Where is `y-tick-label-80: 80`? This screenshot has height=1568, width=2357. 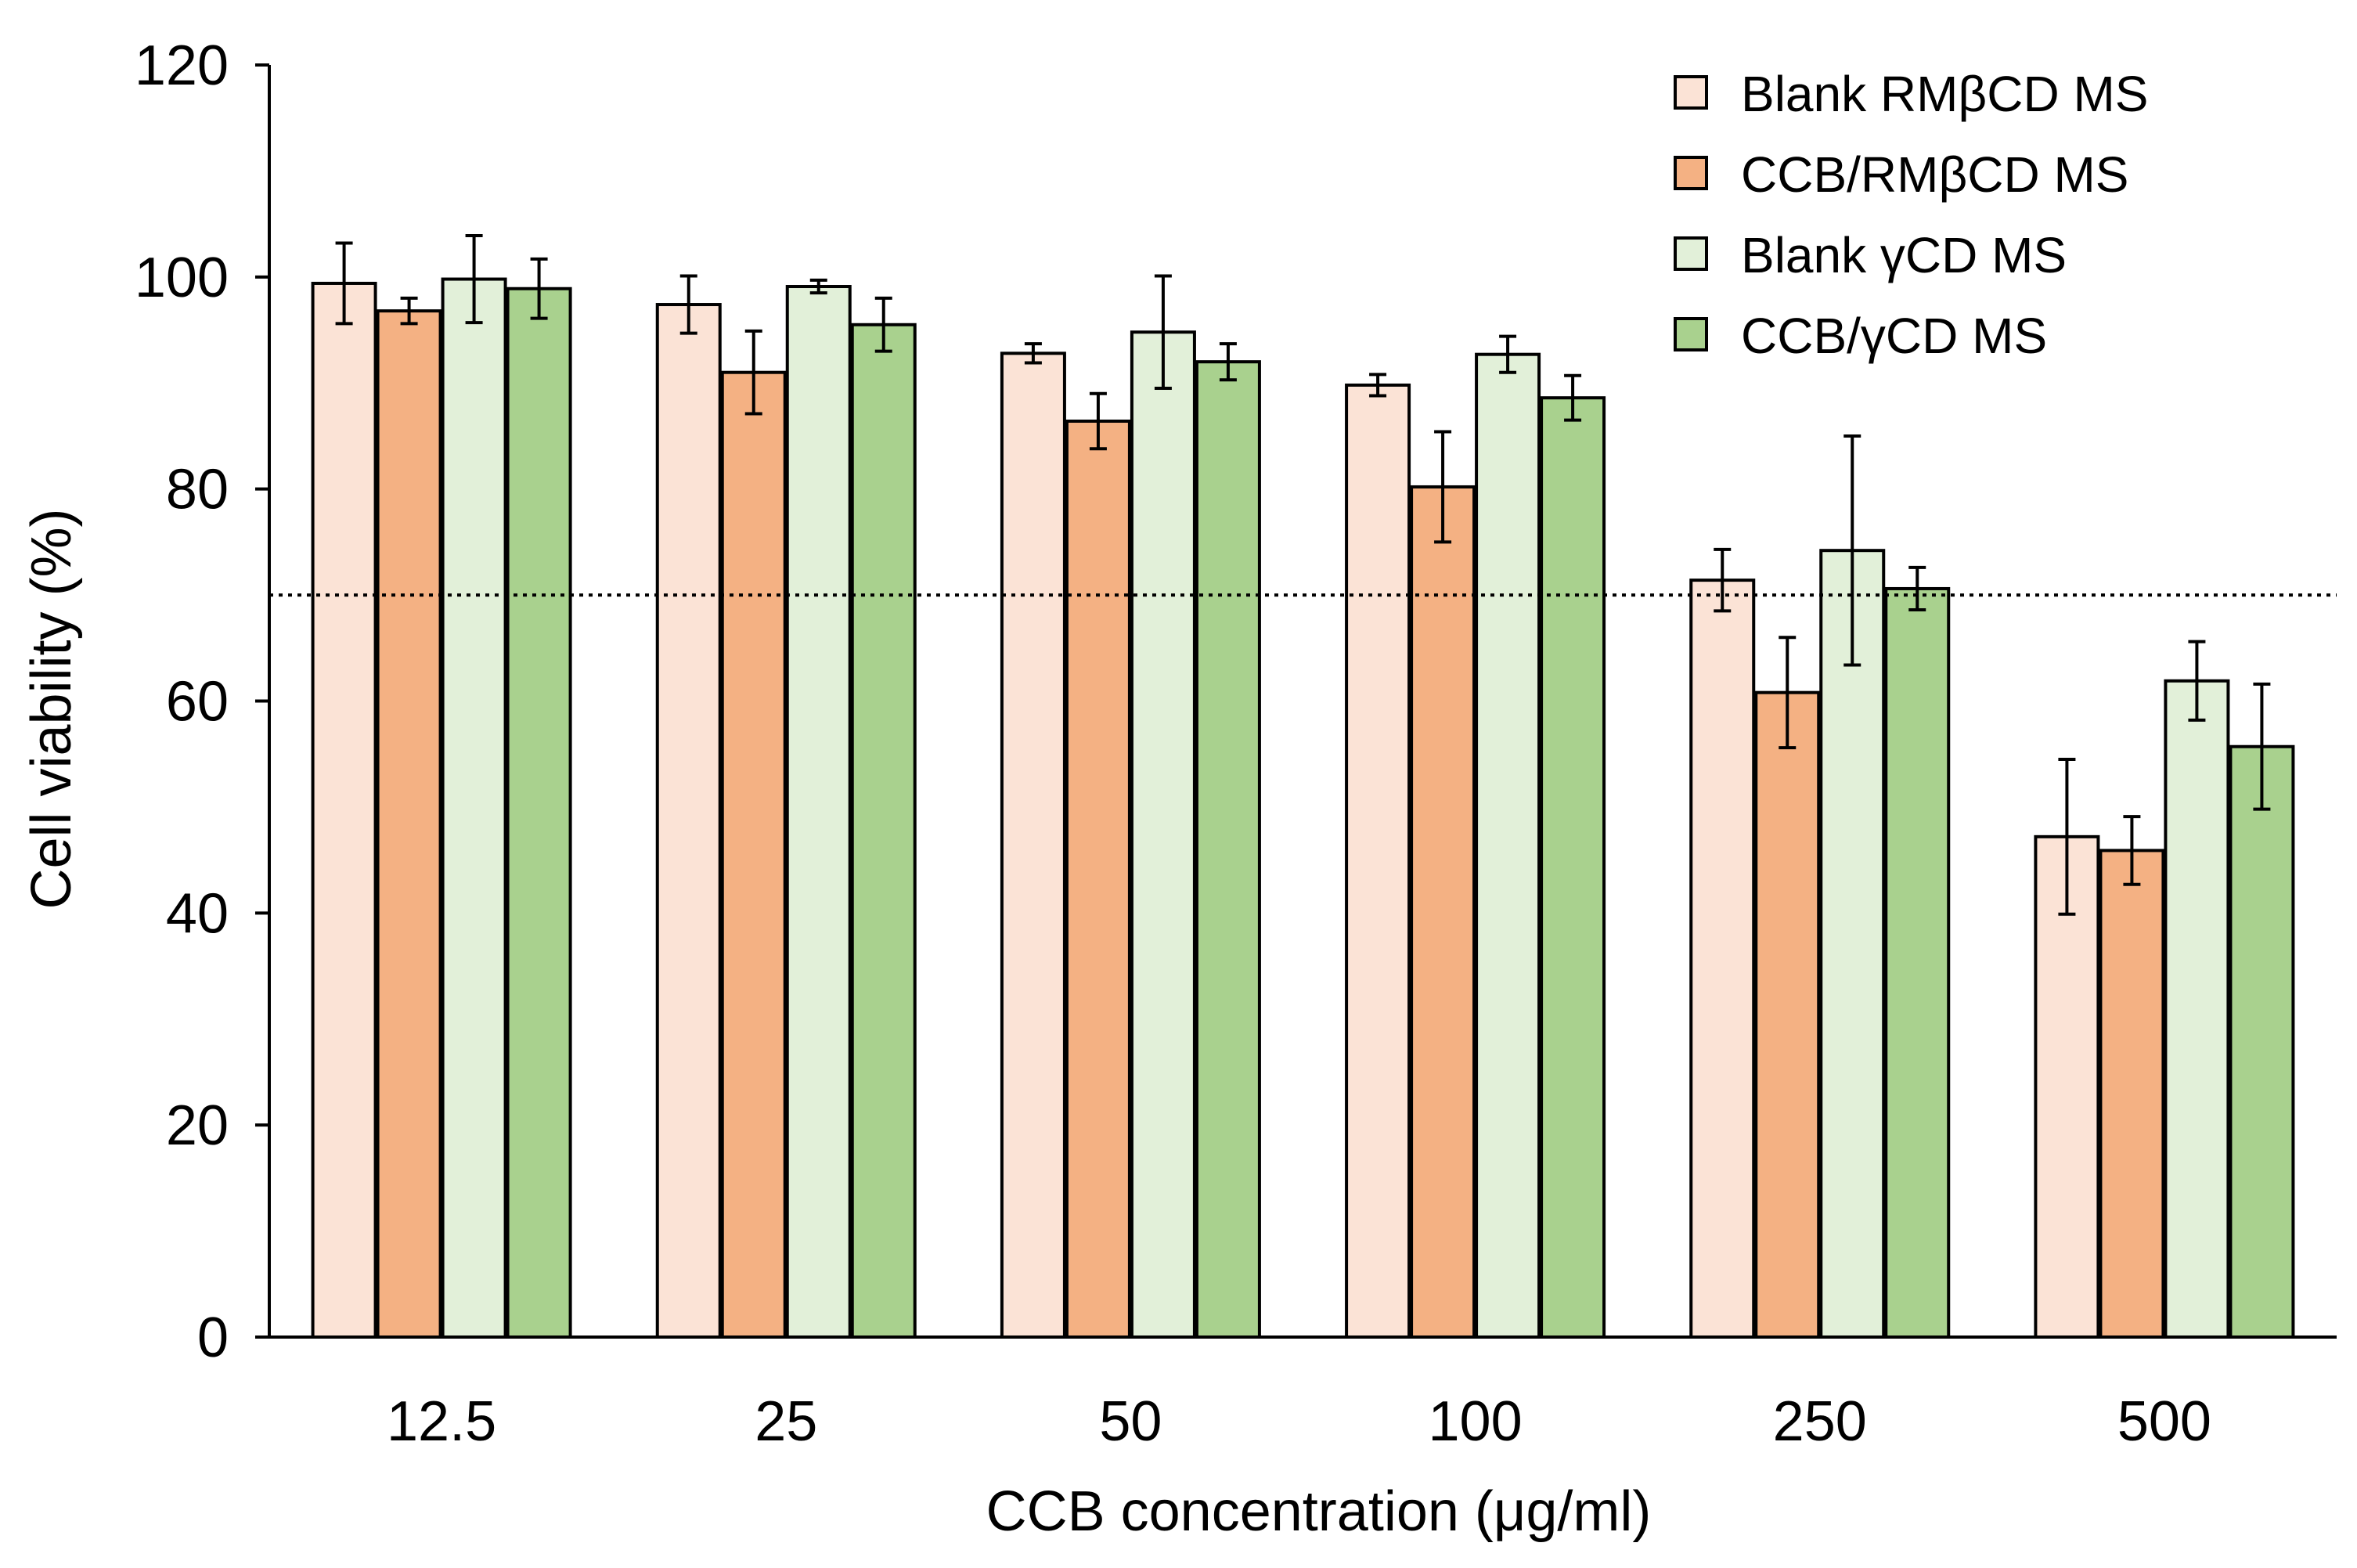
y-tick-label-80: 80 is located at coordinates (197, 490).